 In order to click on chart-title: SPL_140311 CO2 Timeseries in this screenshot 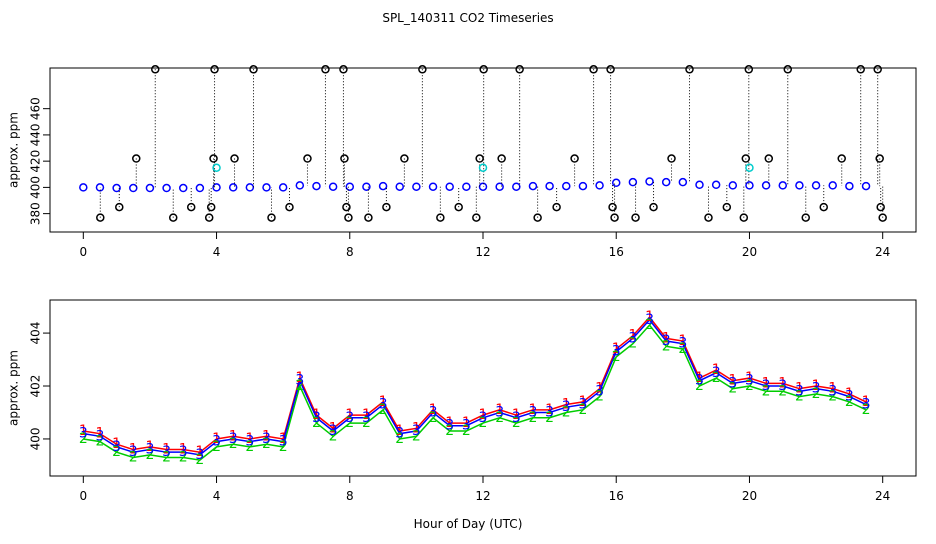, I will do `click(467, 18)`.